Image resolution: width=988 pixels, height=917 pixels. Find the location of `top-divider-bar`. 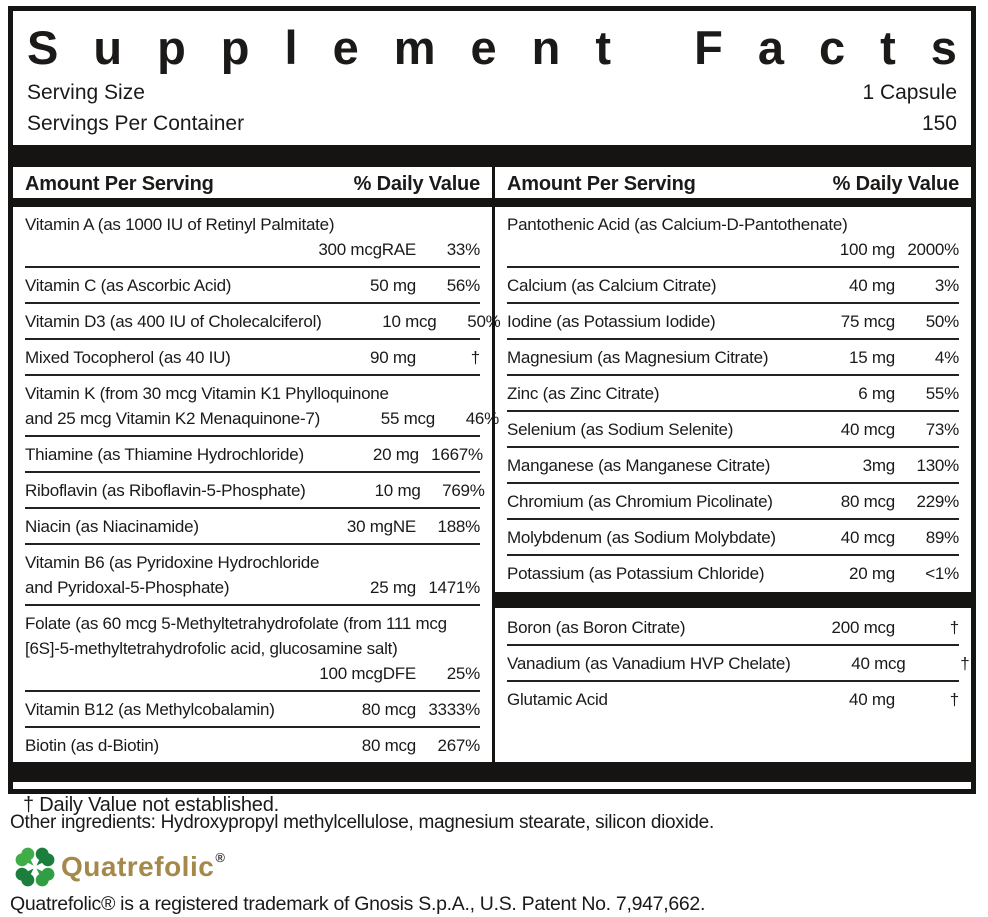

top-divider-bar is located at coordinates (492, 156).